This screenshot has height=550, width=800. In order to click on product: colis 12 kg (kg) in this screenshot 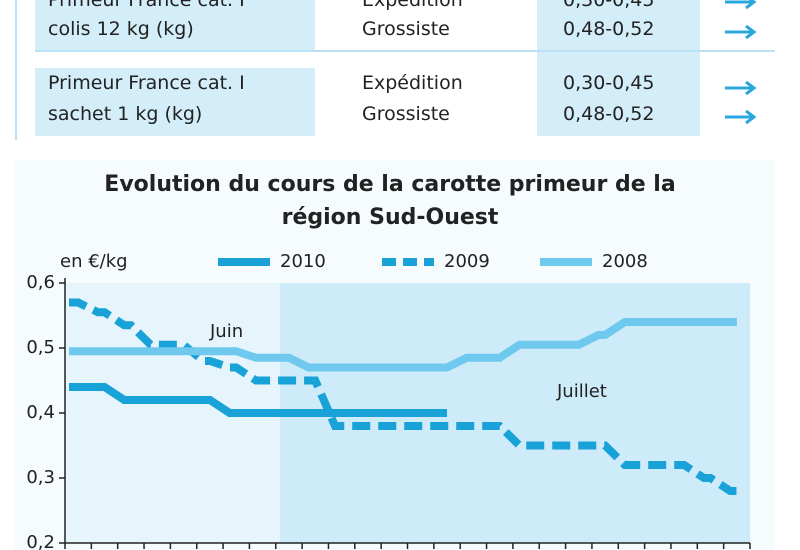, I will do `click(121, 29)`.